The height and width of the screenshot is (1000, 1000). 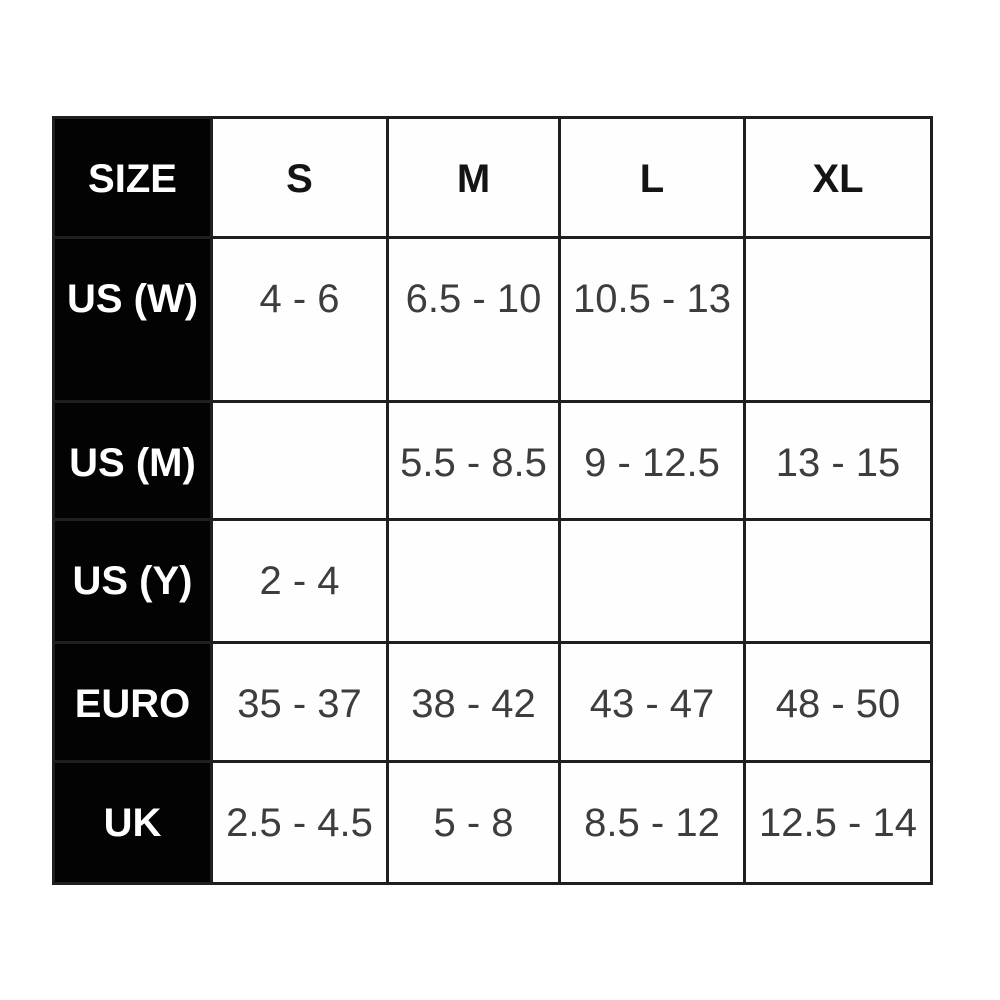 I want to click on cell-euro-m: 38 - 42, so click(x=473, y=702).